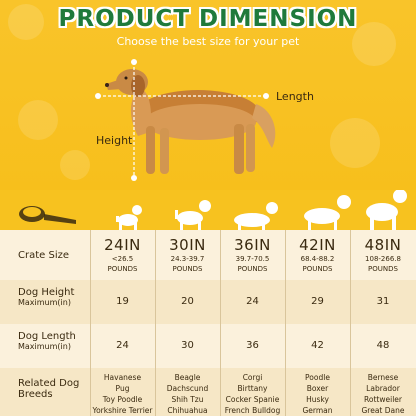 The image size is (416, 416). What do you see at coordinates (383, 394) in the screenshot?
I see `breed-list: Bernese Labrador Rottweiler Great Dane` at bounding box center [383, 394].